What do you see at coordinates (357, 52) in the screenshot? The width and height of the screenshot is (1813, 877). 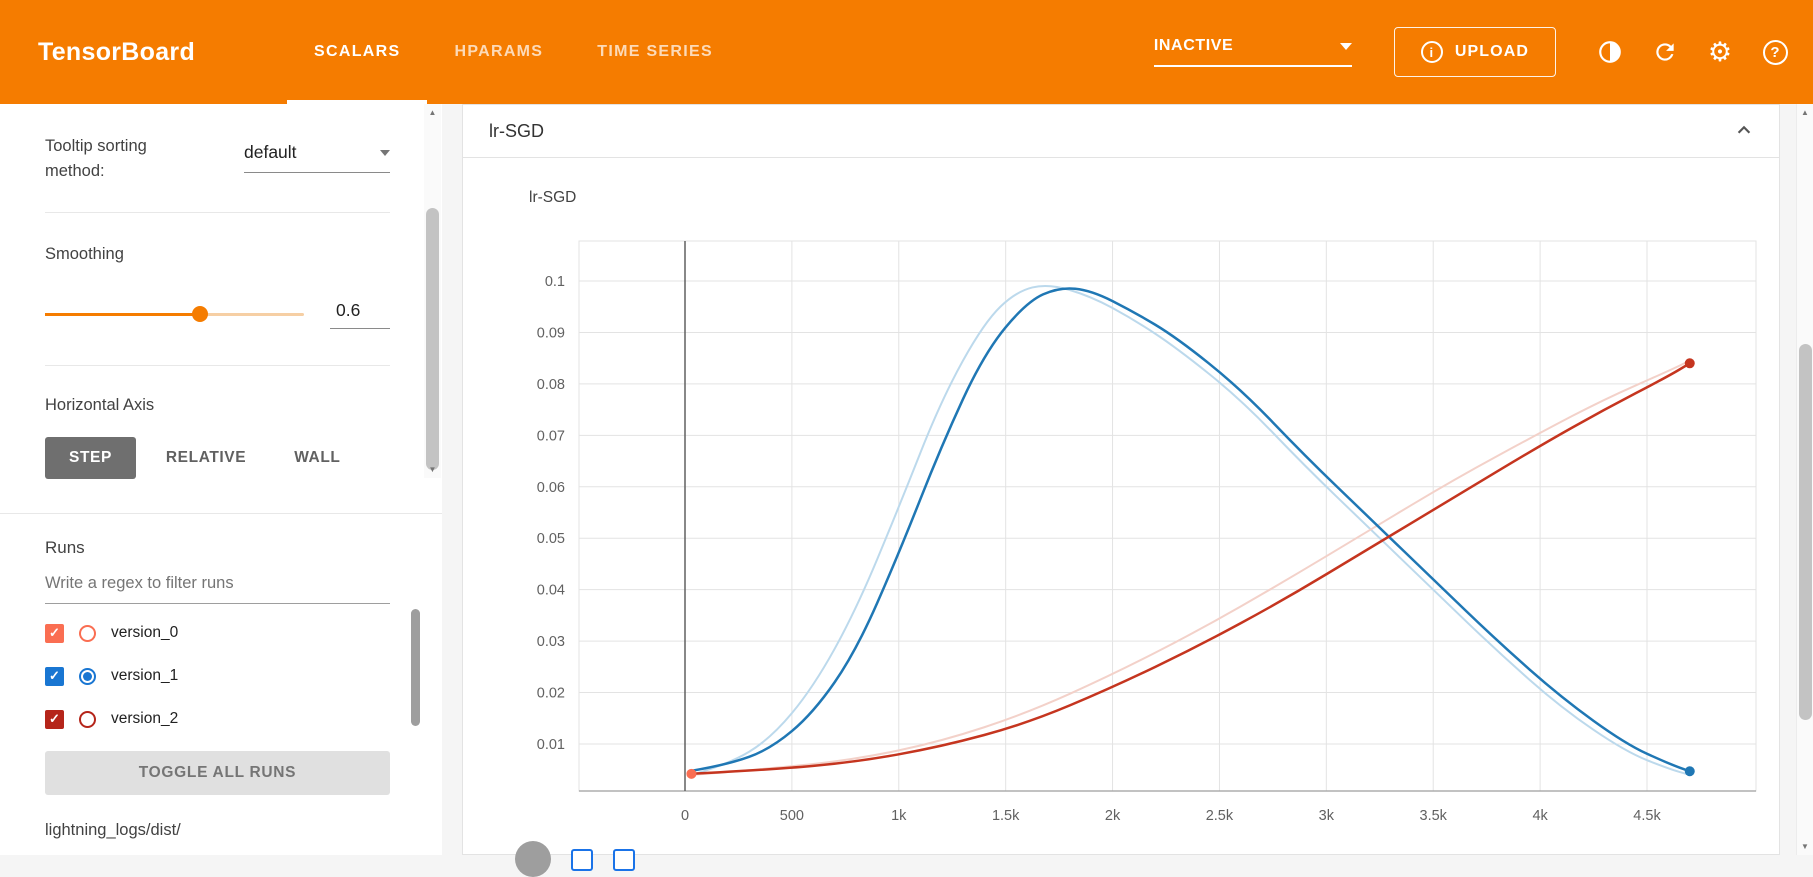 I see `tab-scalars: SCALARS` at bounding box center [357, 52].